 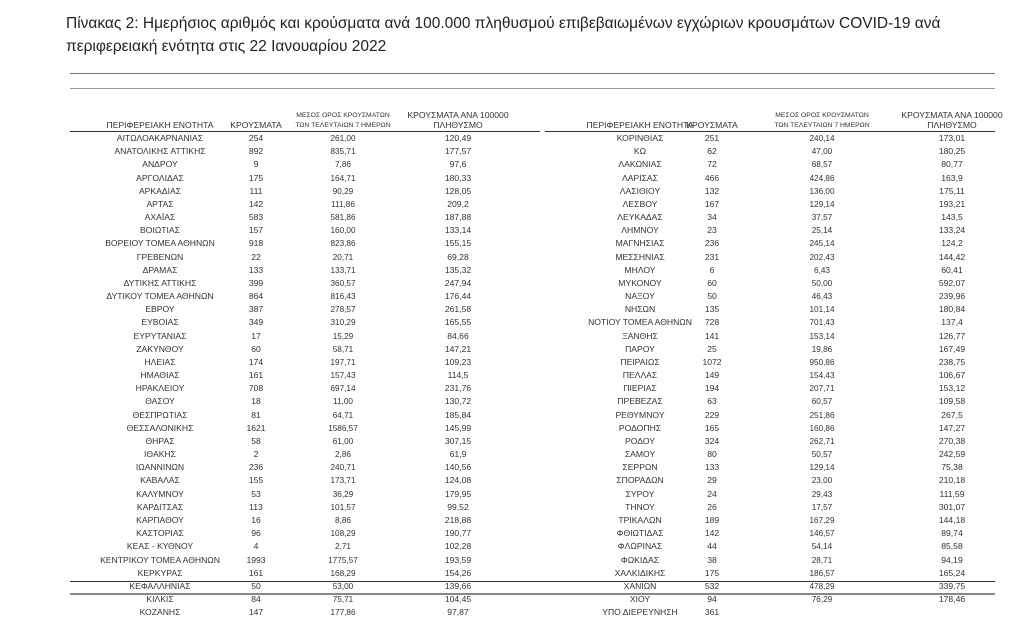 I want to click on cell-avg7: 202,43, so click(x=822, y=257).